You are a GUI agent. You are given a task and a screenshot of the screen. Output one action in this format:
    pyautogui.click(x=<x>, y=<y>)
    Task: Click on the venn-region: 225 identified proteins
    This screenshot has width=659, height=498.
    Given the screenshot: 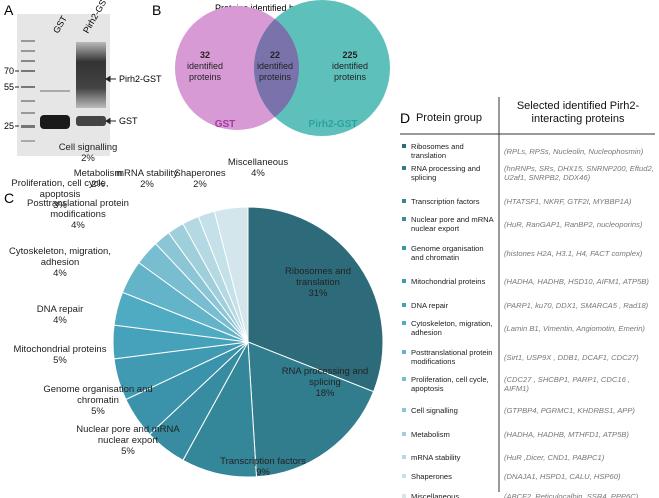 What is the action you would take?
    pyautogui.click(x=350, y=66)
    